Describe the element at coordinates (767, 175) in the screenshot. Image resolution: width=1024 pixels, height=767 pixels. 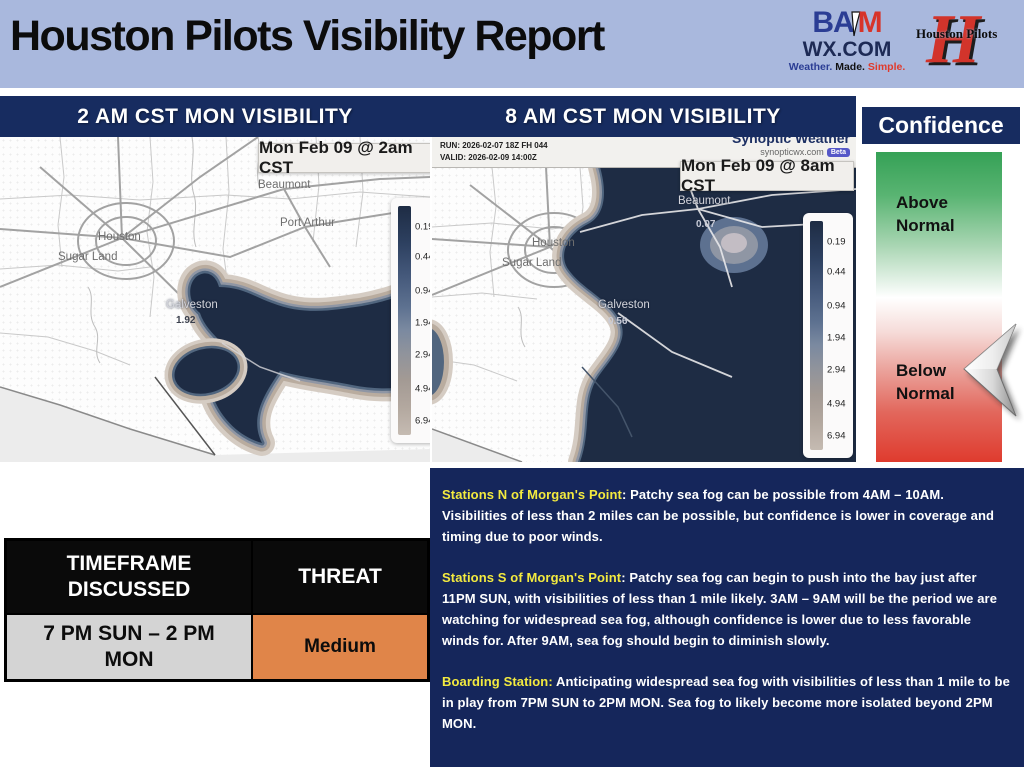
I see `right-map-timestamp: Mon Feb 09 @ 8am CST` at that location.